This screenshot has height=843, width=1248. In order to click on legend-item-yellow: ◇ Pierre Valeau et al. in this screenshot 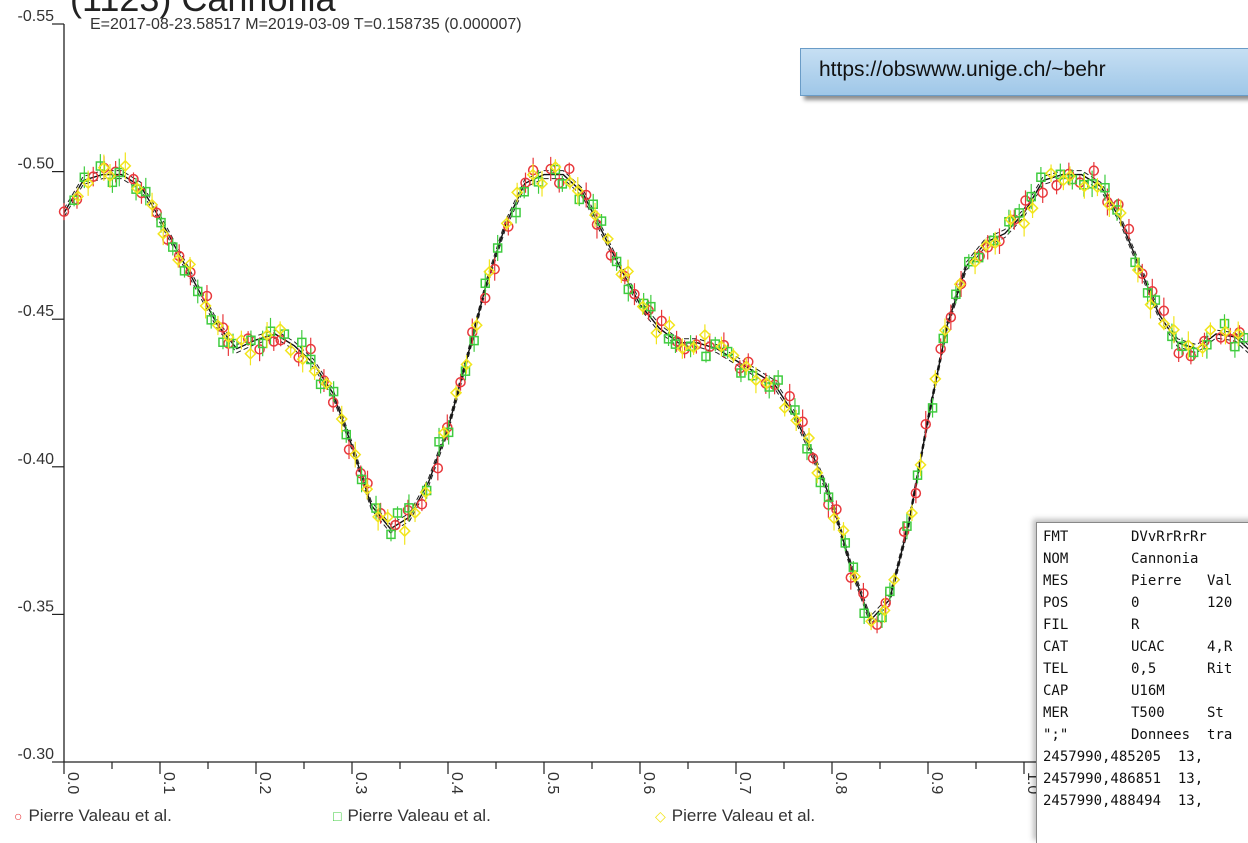, I will do `click(735, 816)`.